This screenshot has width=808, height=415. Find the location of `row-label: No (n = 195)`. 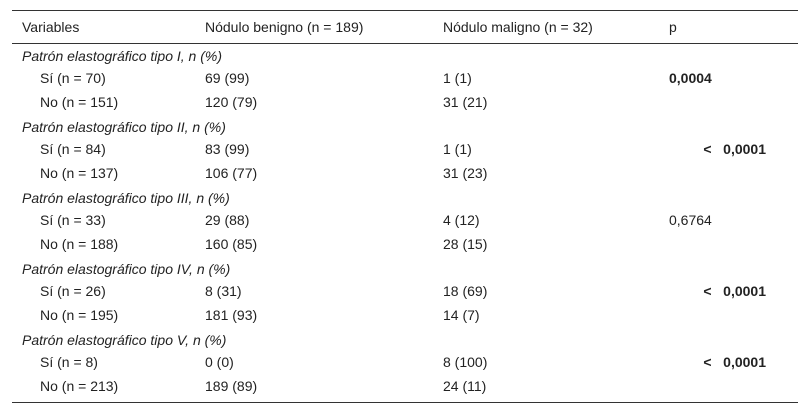

row-label: No (n = 195) is located at coordinates (79, 315).